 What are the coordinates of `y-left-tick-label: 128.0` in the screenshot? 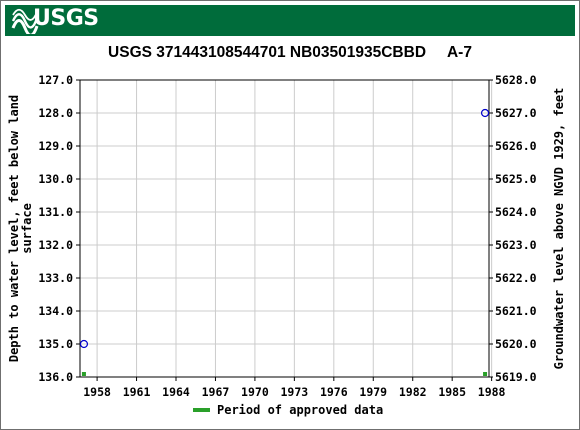 It's located at (55, 113).